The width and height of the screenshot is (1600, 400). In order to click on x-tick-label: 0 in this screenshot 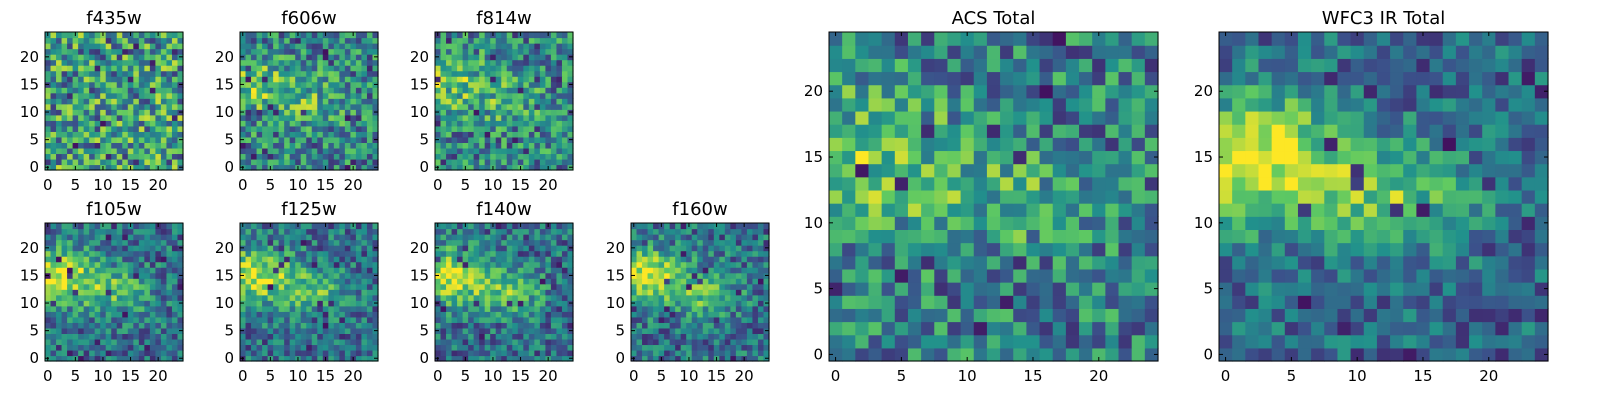, I will do `click(634, 376)`.